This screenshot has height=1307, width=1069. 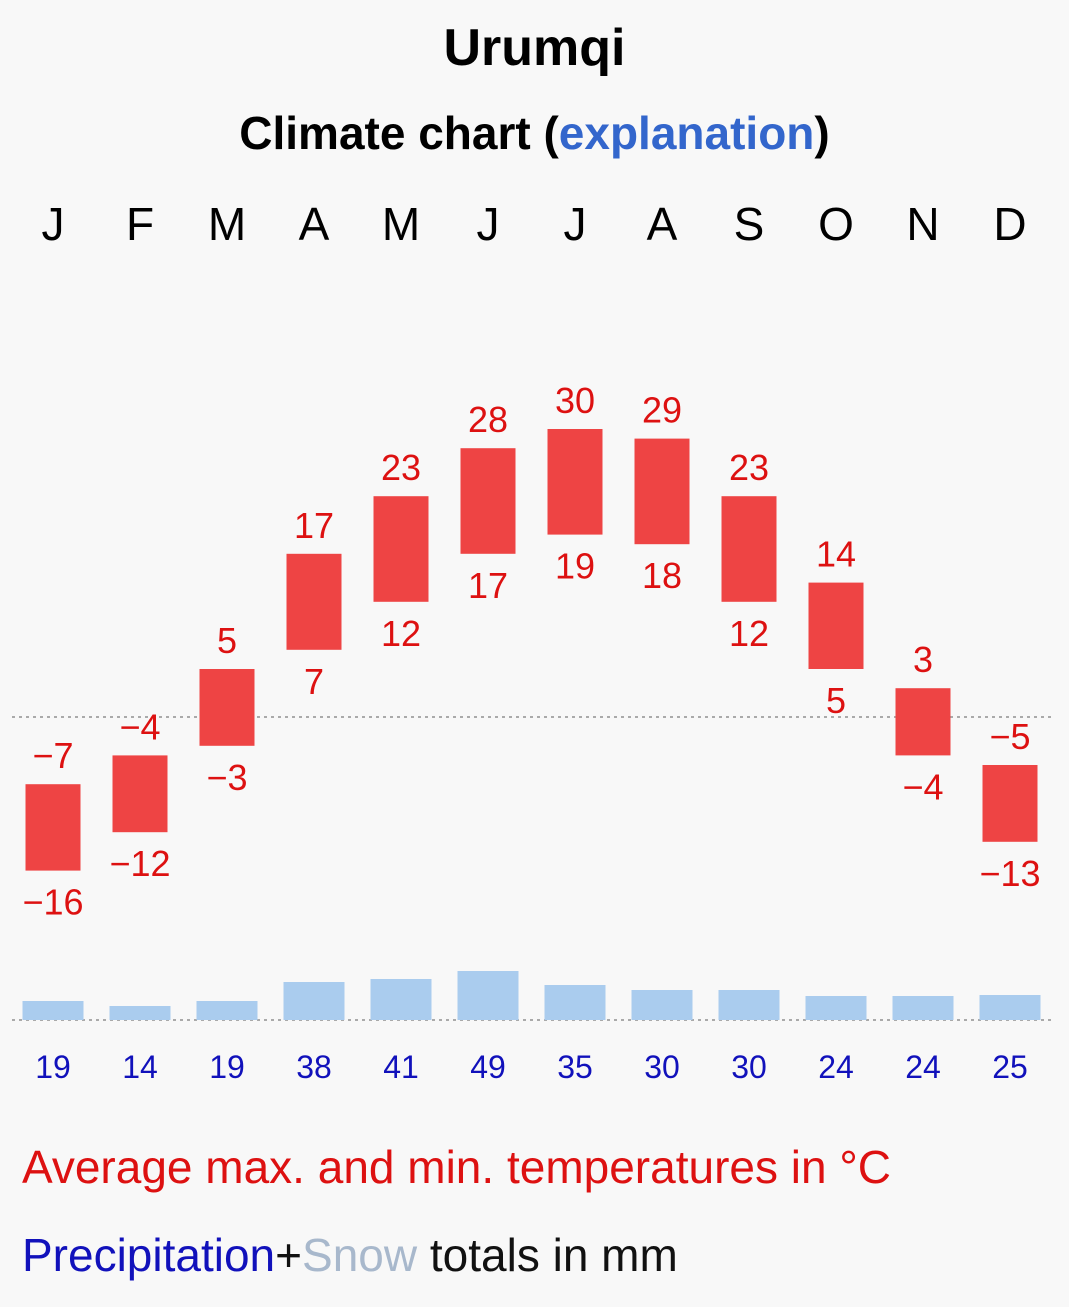 What do you see at coordinates (662, 410) in the screenshot?
I see `max-temp-label: 29` at bounding box center [662, 410].